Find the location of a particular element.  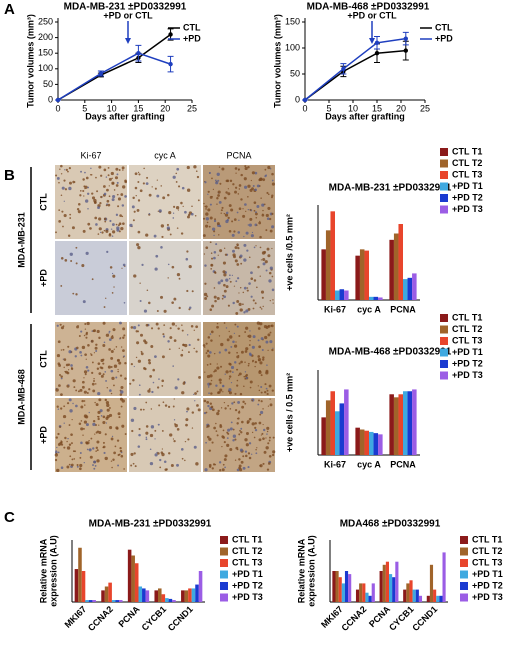

x-tick-label: cyc A is located at coordinates (369, 464).